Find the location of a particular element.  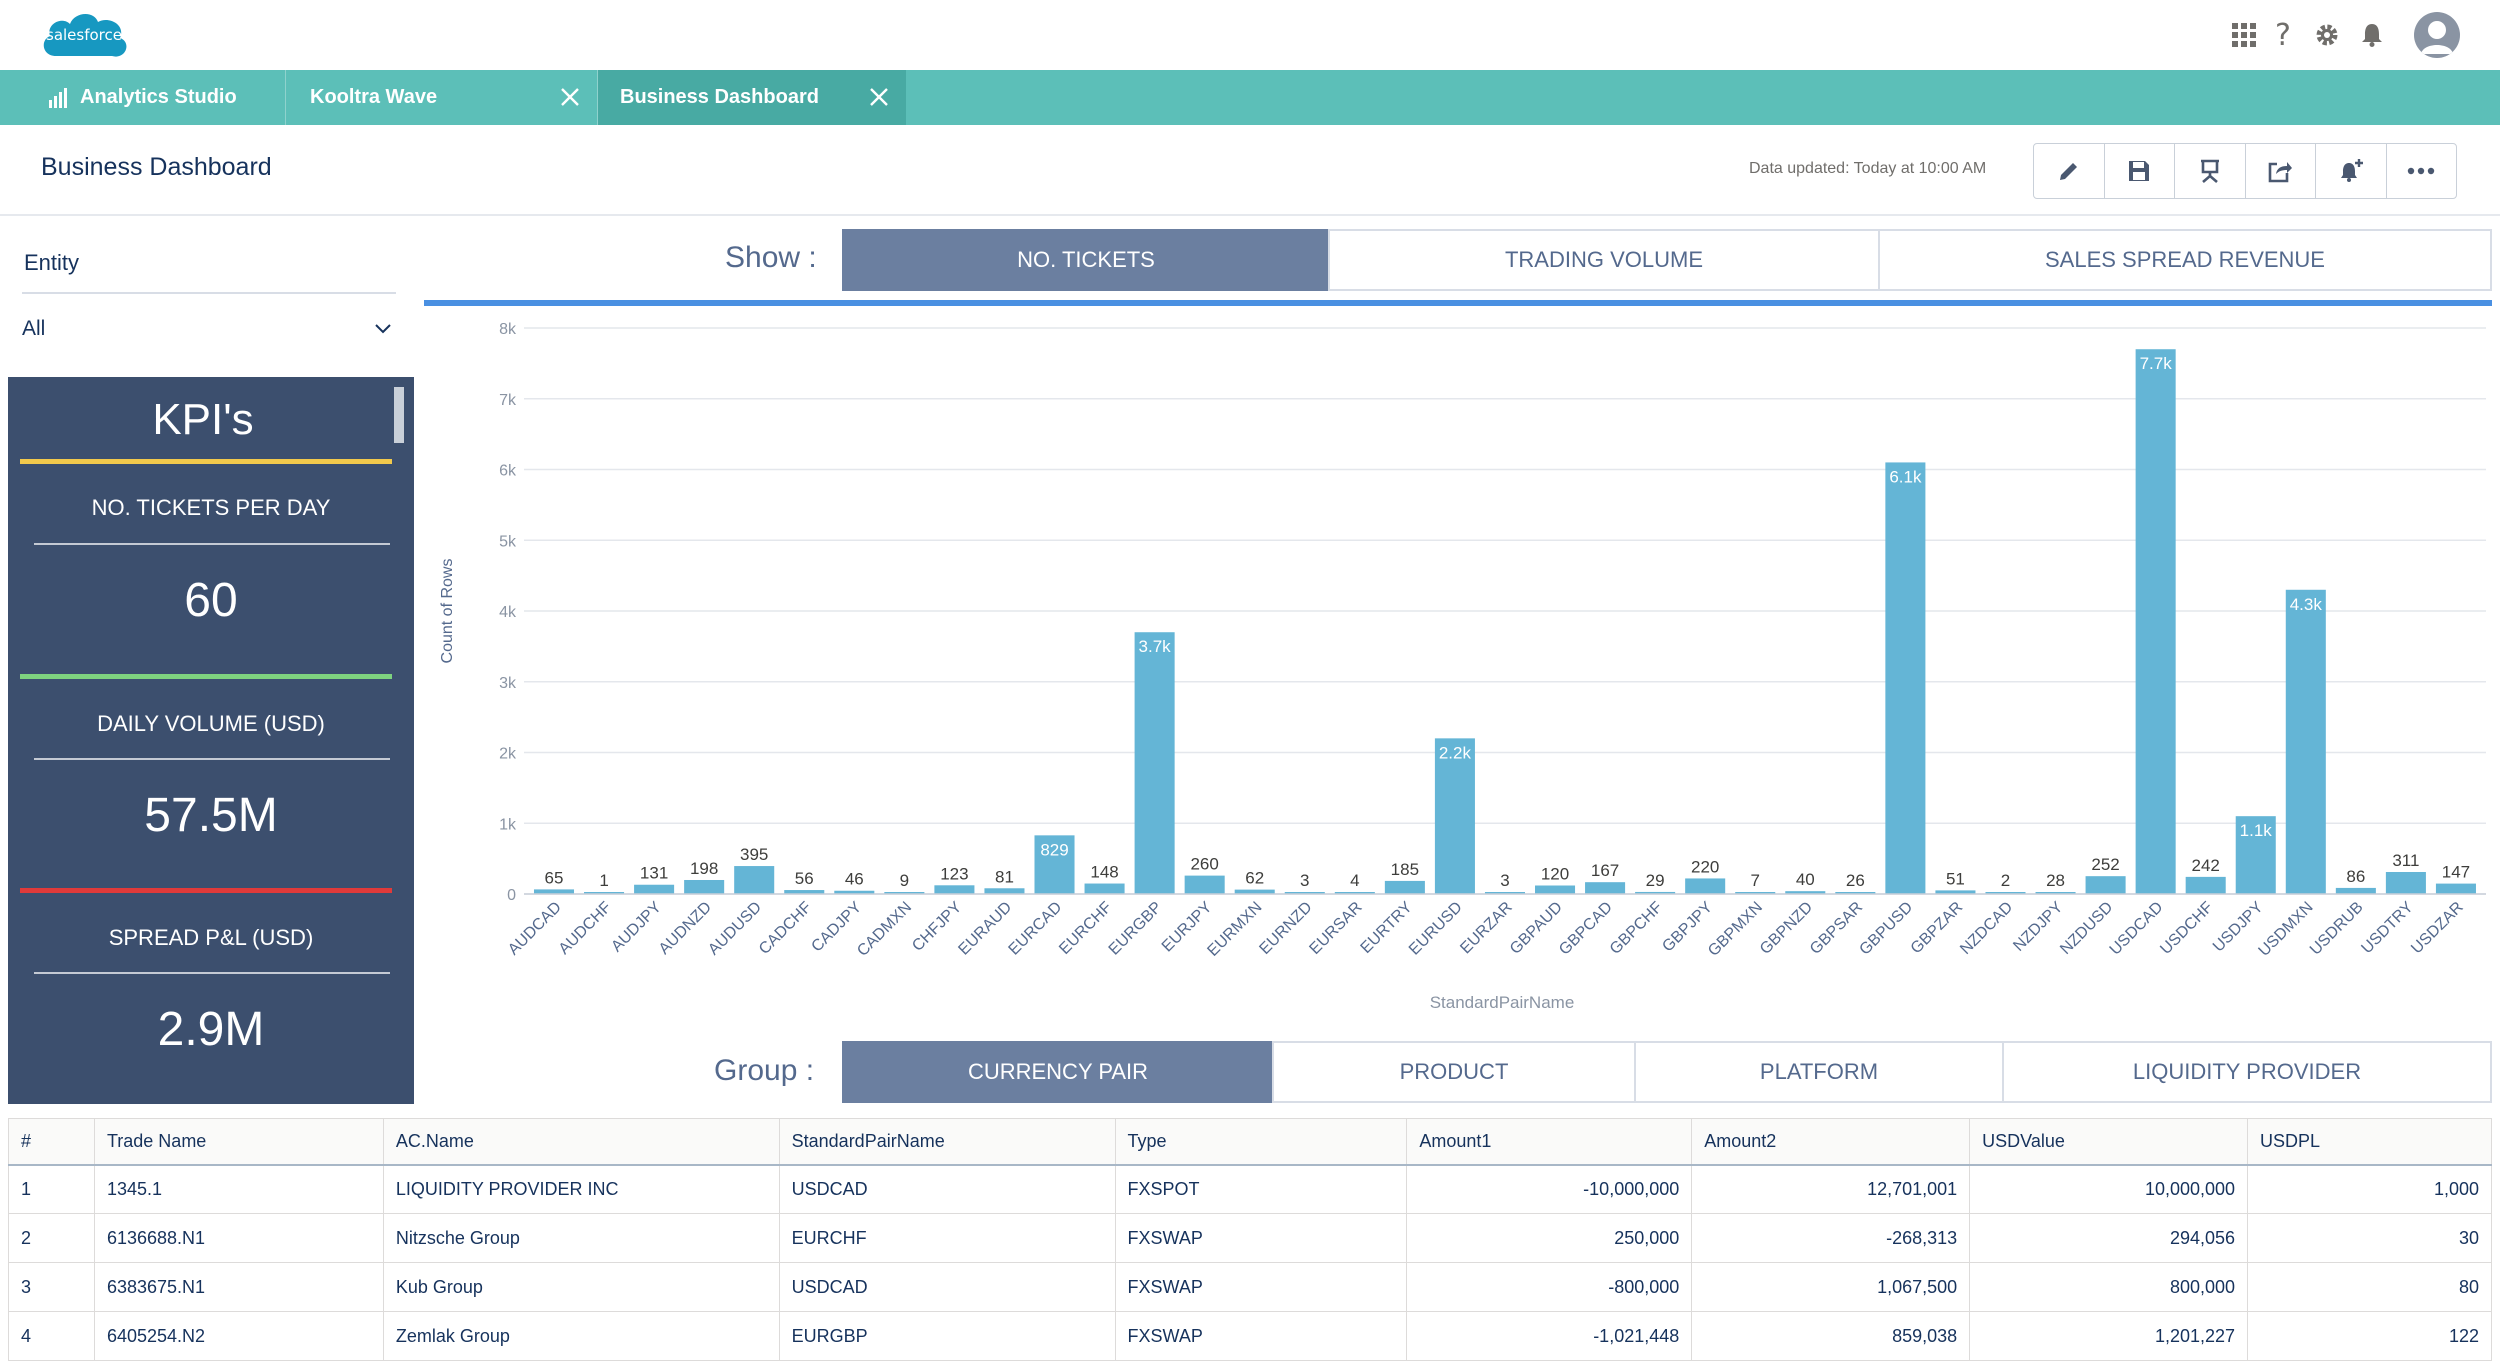

x-tick-label: USDRUB is located at coordinates (2337, 929).